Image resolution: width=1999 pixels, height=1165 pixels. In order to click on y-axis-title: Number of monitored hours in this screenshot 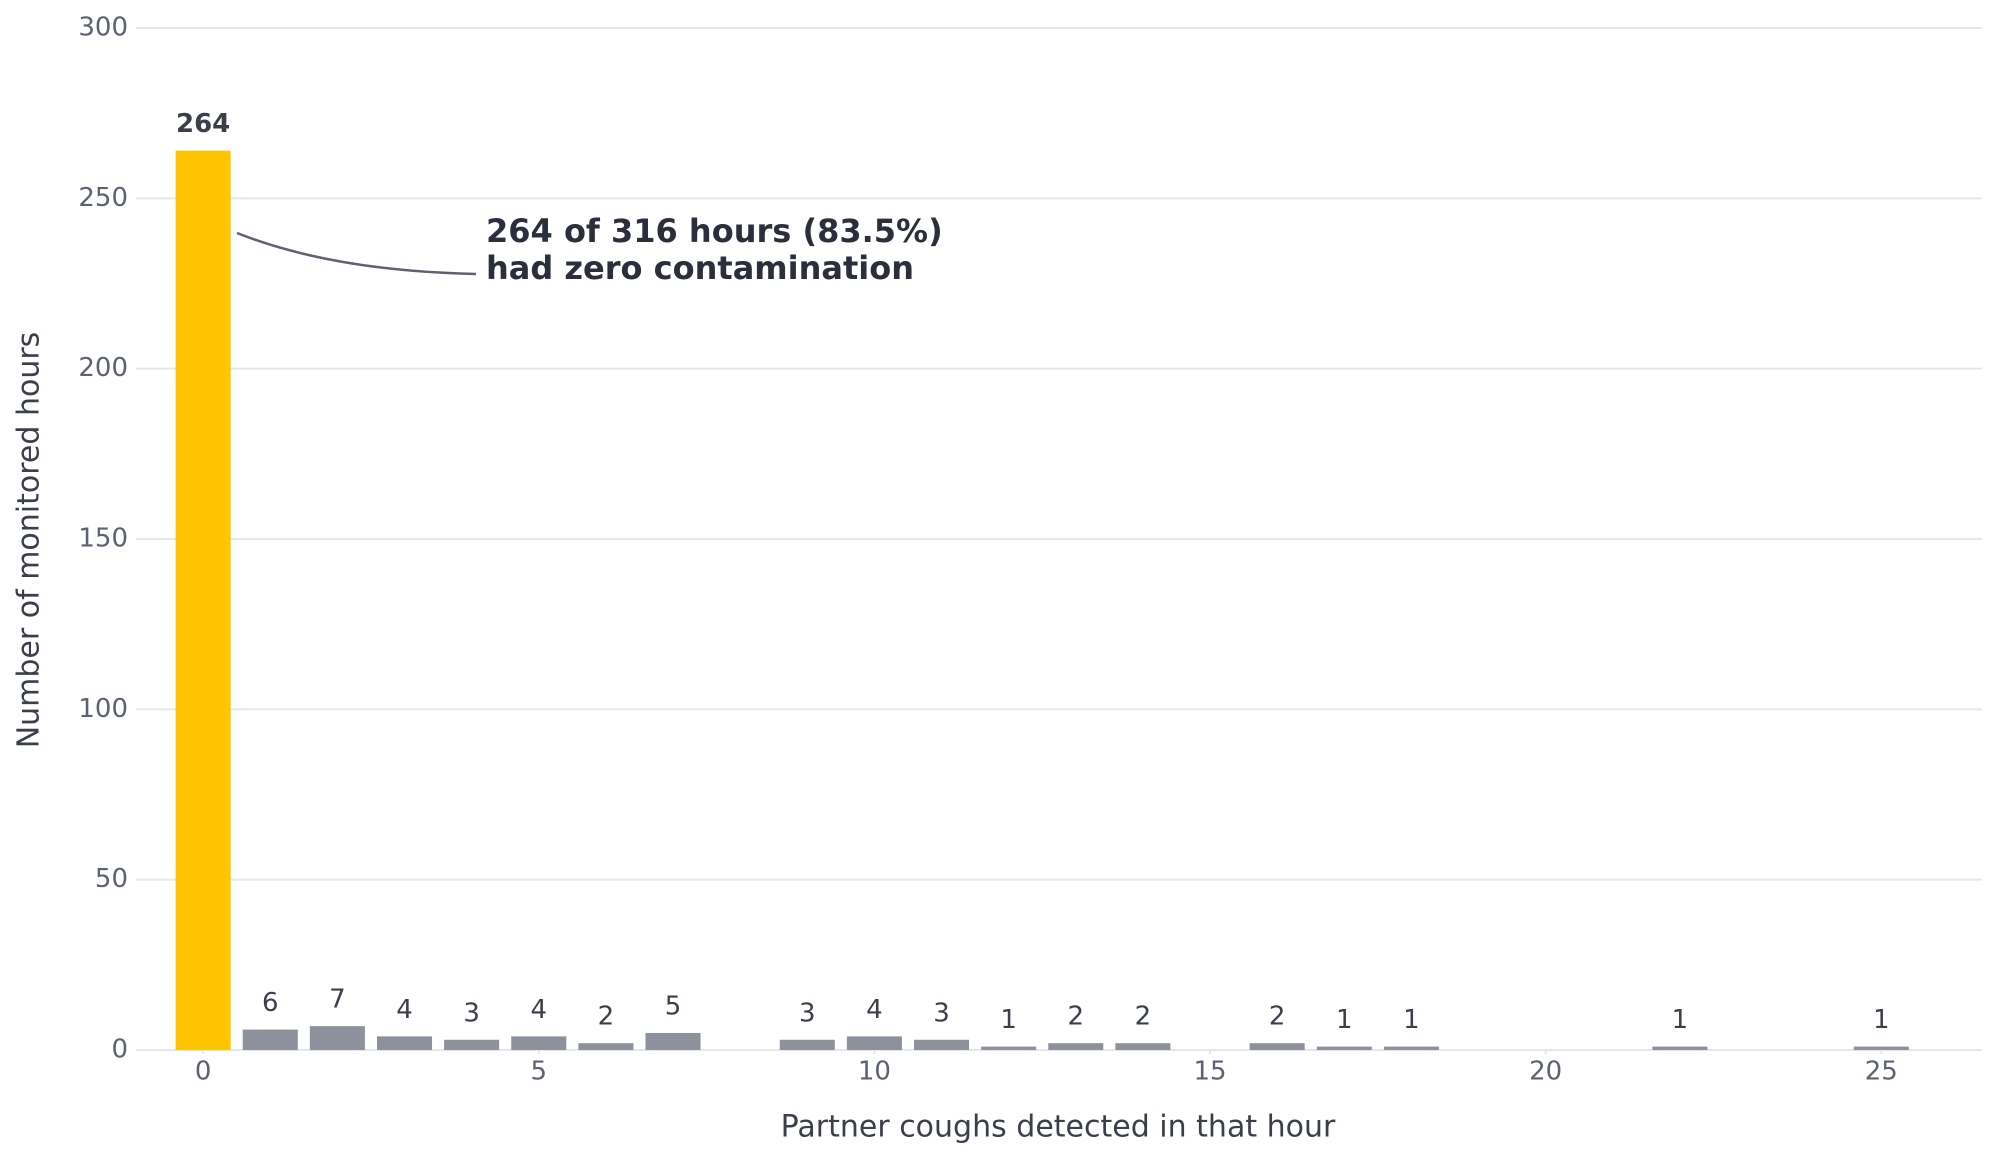, I will do `click(29, 540)`.